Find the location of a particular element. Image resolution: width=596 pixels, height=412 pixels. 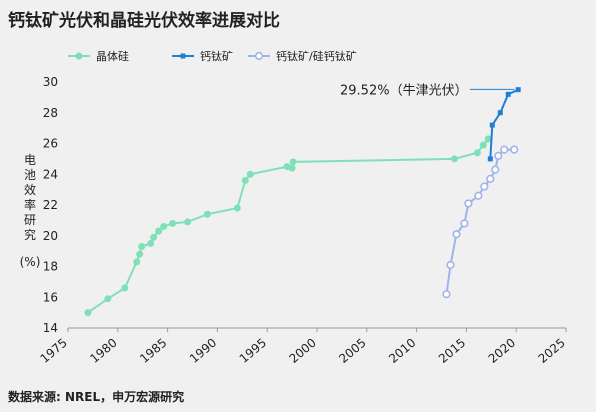

annotations: 29.52%（牛津光伏） is located at coordinates (427, 90).